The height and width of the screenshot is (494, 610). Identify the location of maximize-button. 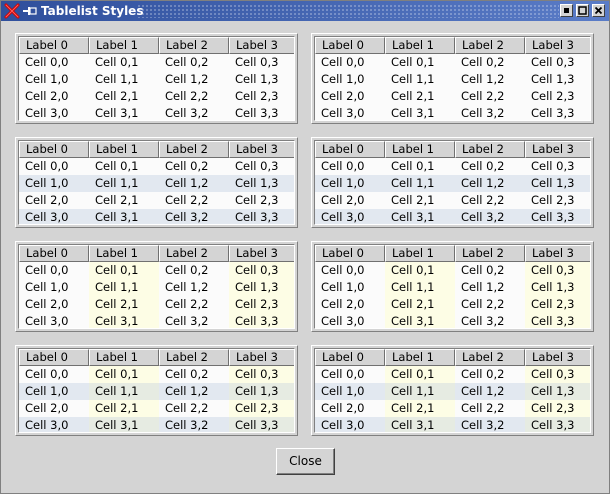
(582, 10).